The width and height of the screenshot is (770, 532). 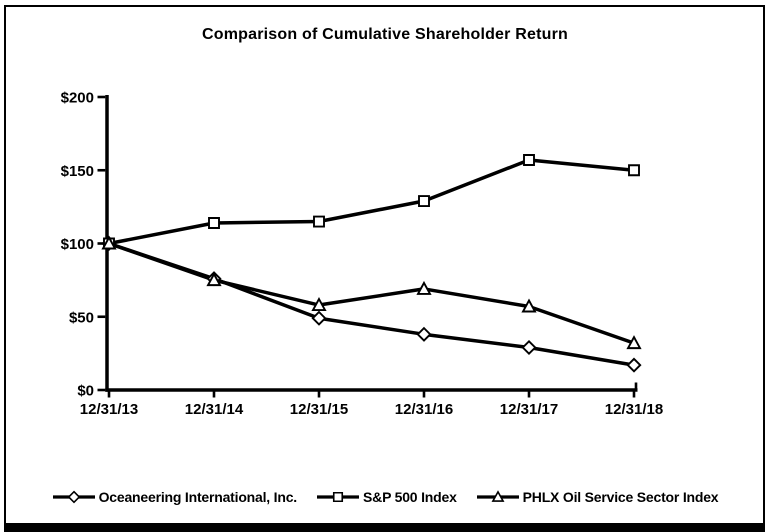 What do you see at coordinates (77, 98) in the screenshot?
I see `y-tick-label: $200` at bounding box center [77, 98].